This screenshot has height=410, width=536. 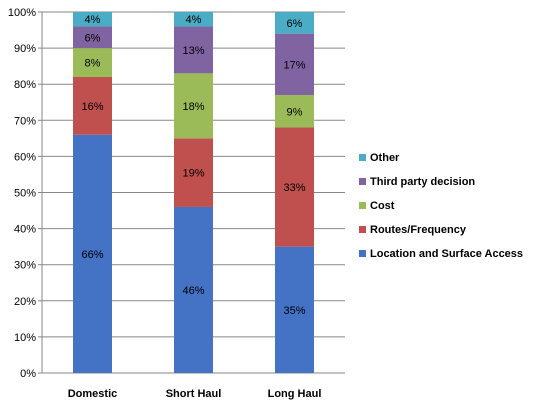 I want to click on legend-entry: Routes/Frequency, so click(x=418, y=230).